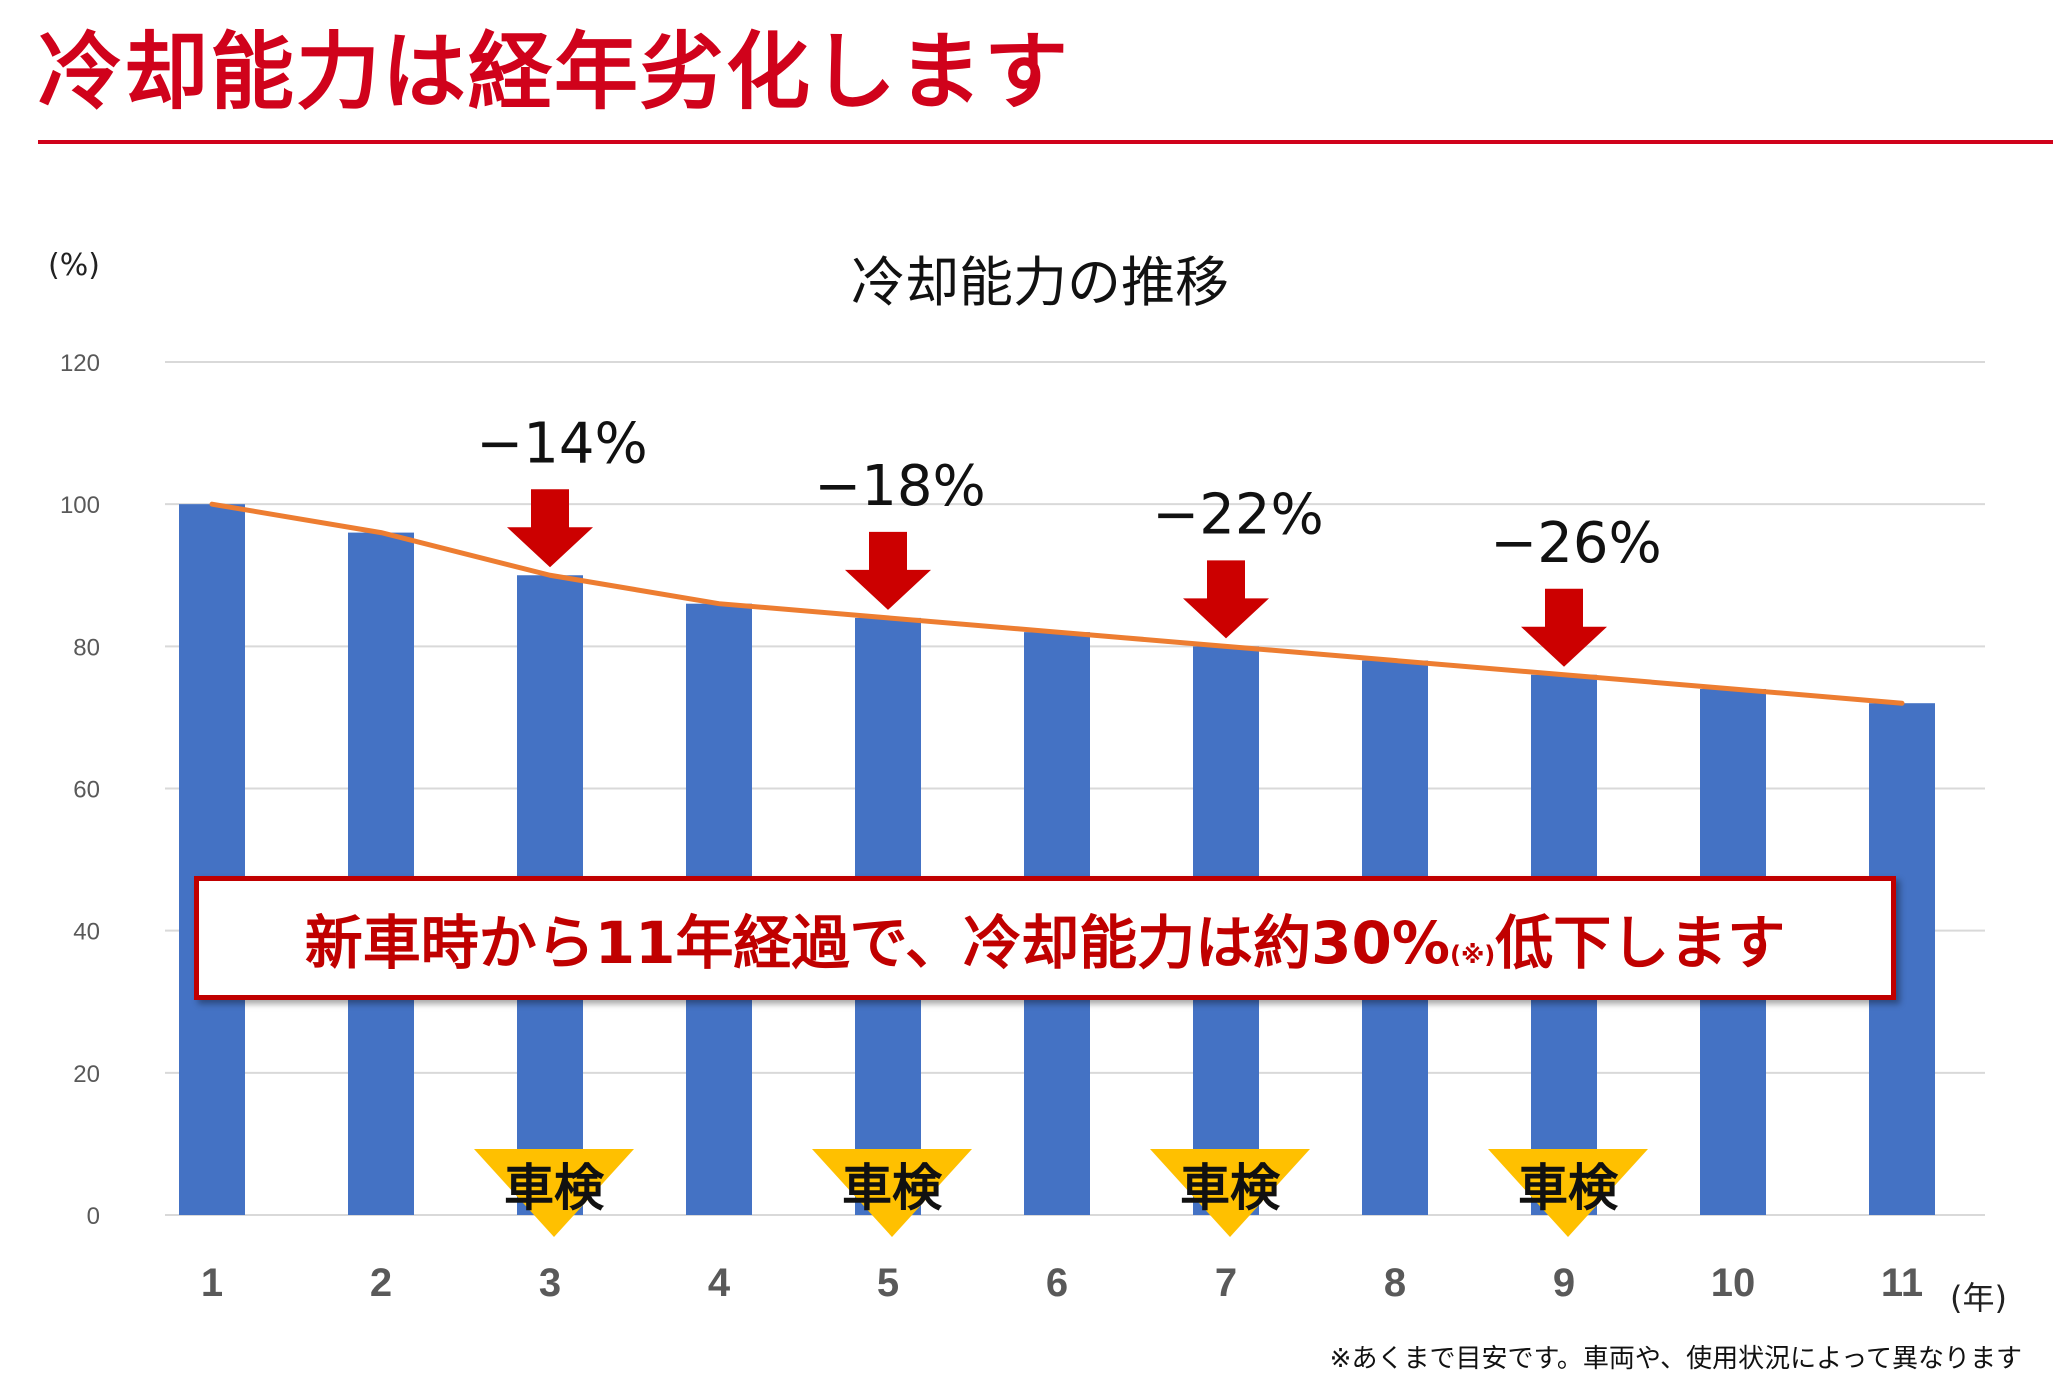 The image size is (2056, 1386). What do you see at coordinates (74, 265) in the screenshot?
I see `y-axis-unit-label: (%)` at bounding box center [74, 265].